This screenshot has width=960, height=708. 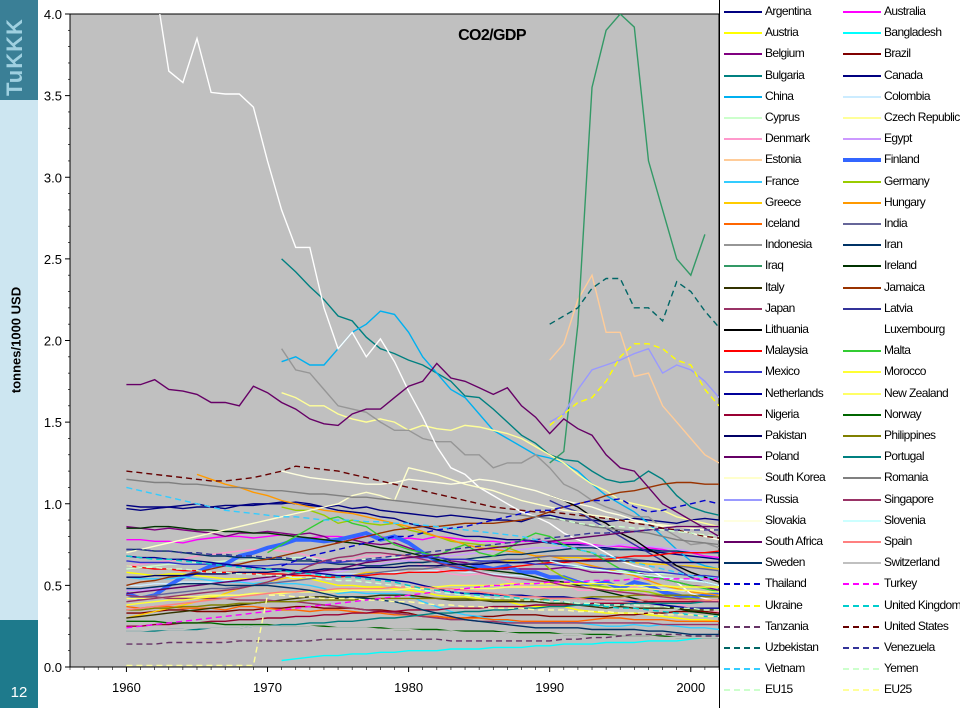 What do you see at coordinates (900, 265) in the screenshot?
I see `legend-label: Ireland` at bounding box center [900, 265].